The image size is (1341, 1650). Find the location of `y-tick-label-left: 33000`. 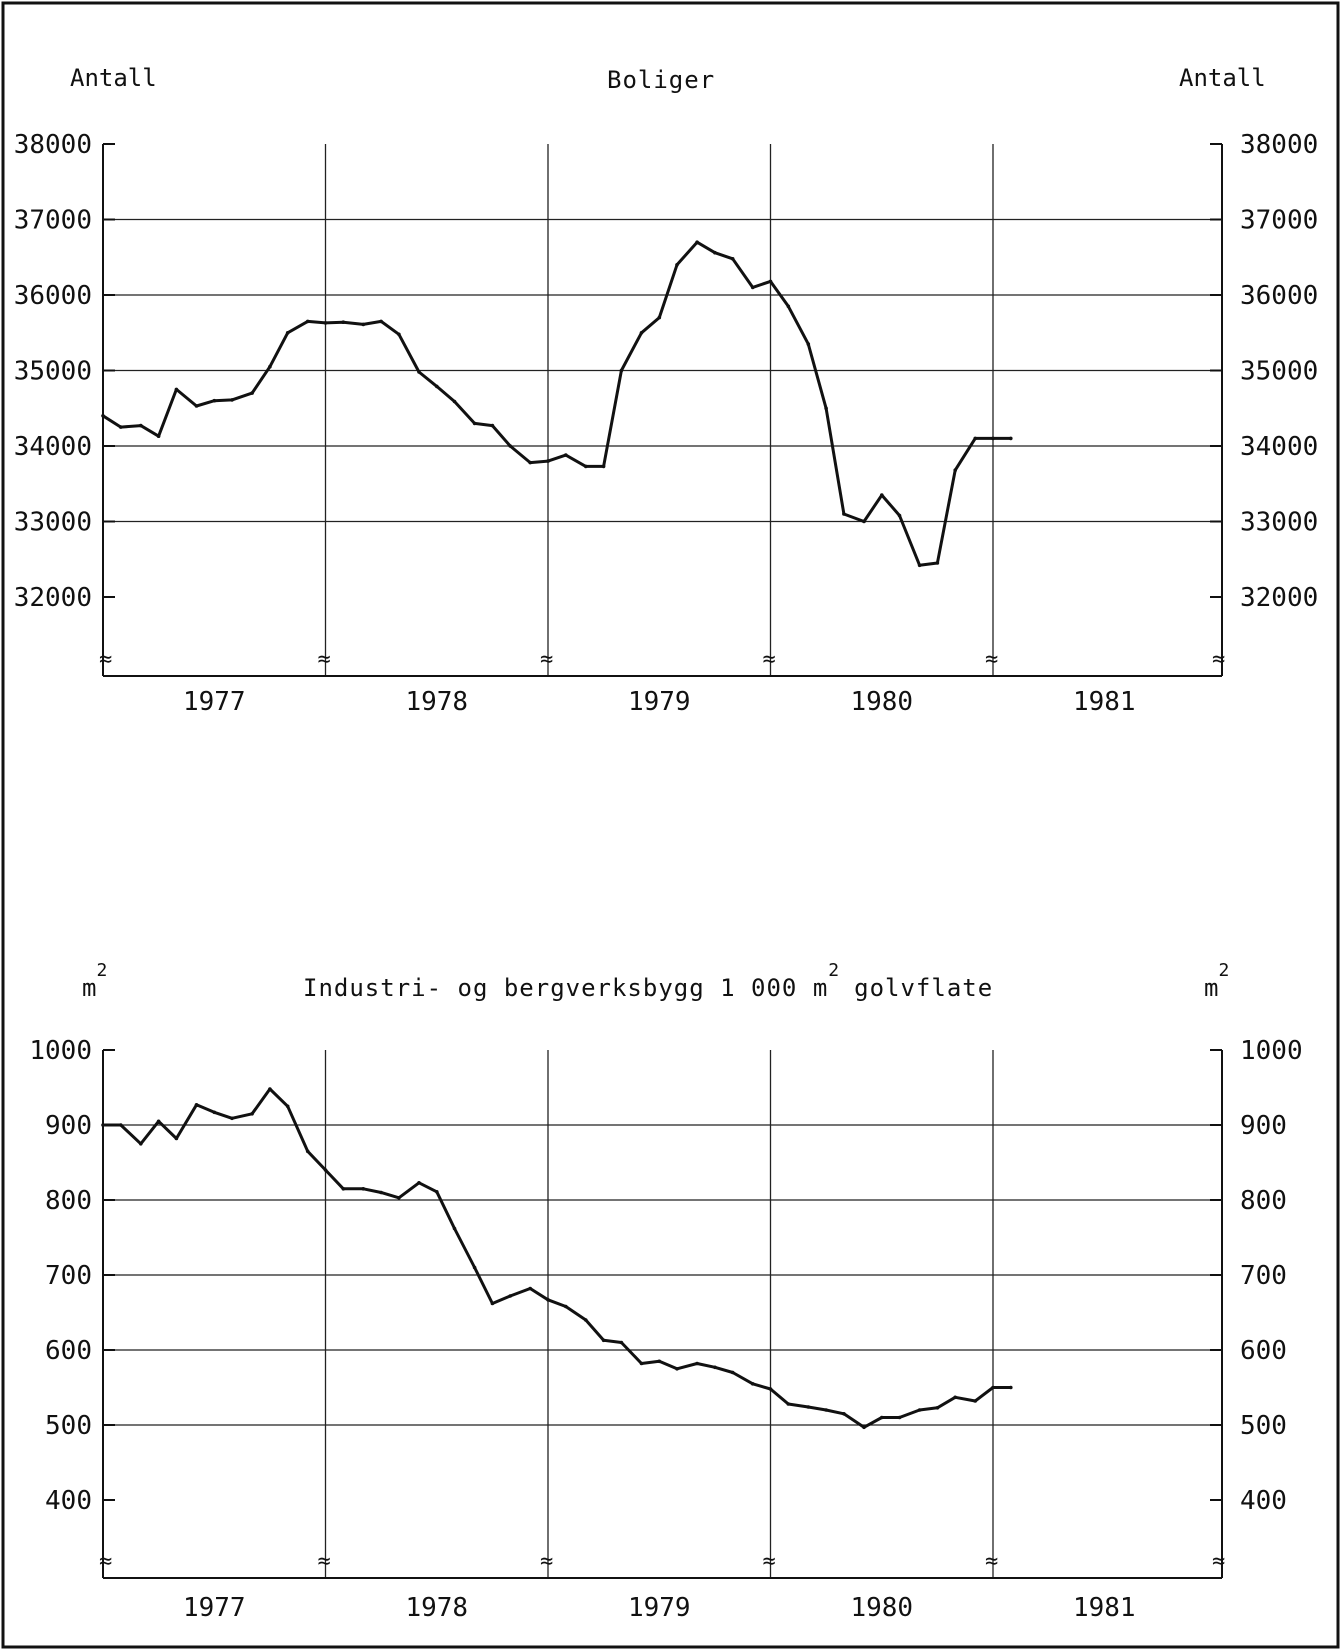

y-tick-label-left: 33000 is located at coordinates (53, 523).